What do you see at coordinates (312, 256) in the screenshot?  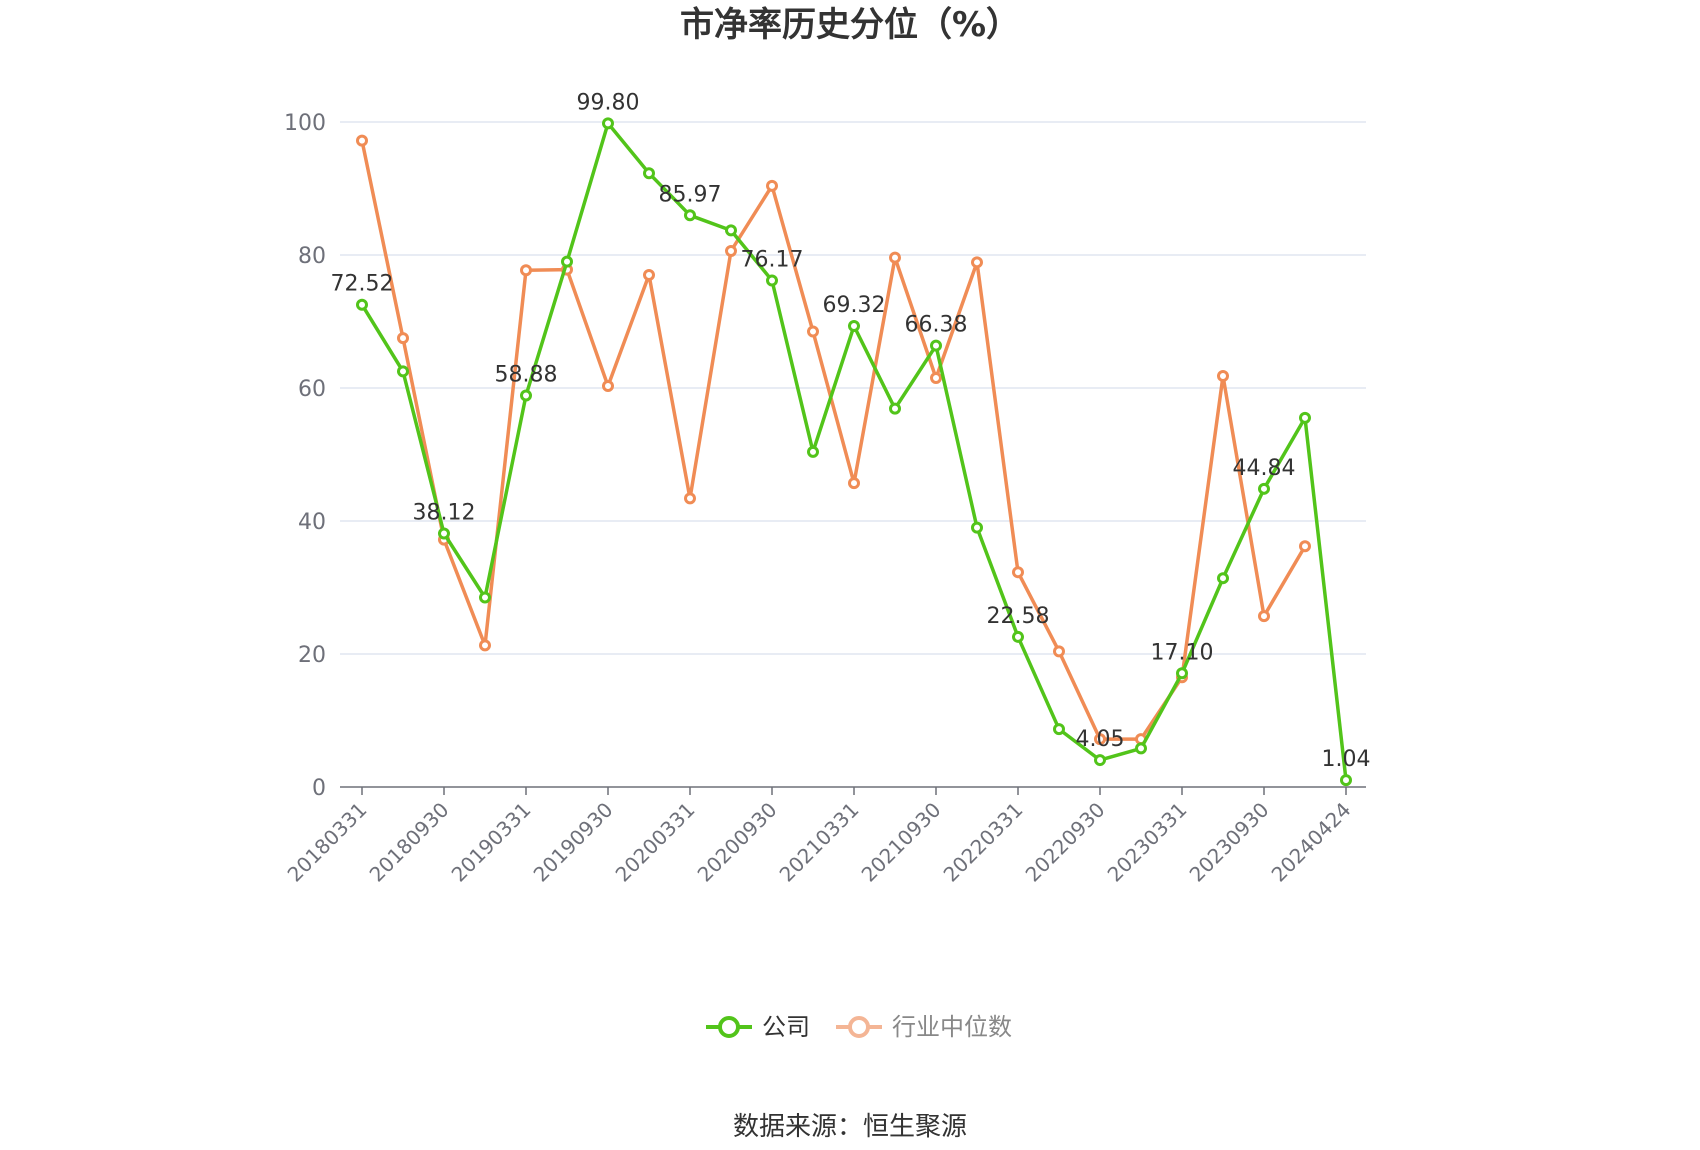 I see `y-tick-label: 80` at bounding box center [312, 256].